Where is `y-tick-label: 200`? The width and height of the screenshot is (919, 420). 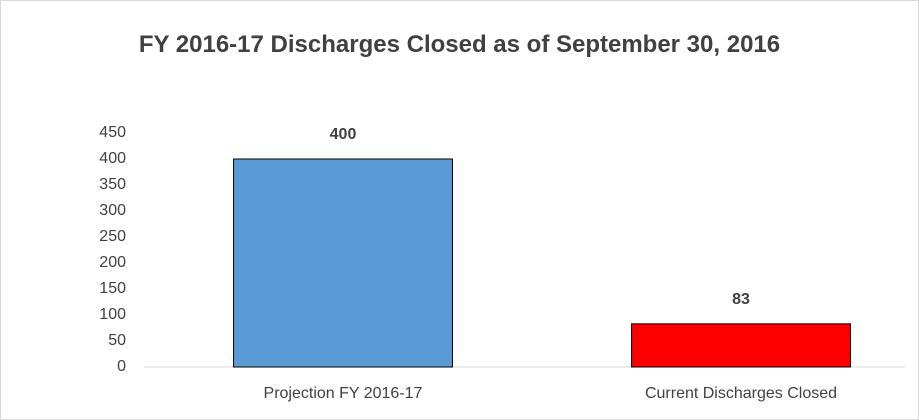
y-tick-label: 200 is located at coordinates (112, 262).